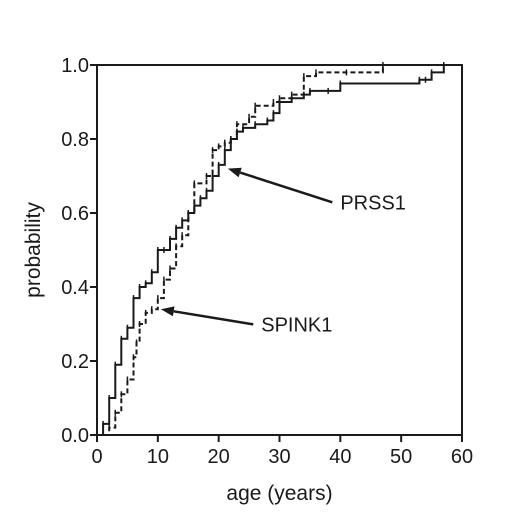  Describe the element at coordinates (340, 457) in the screenshot. I see `x-tick-label: 40` at that location.